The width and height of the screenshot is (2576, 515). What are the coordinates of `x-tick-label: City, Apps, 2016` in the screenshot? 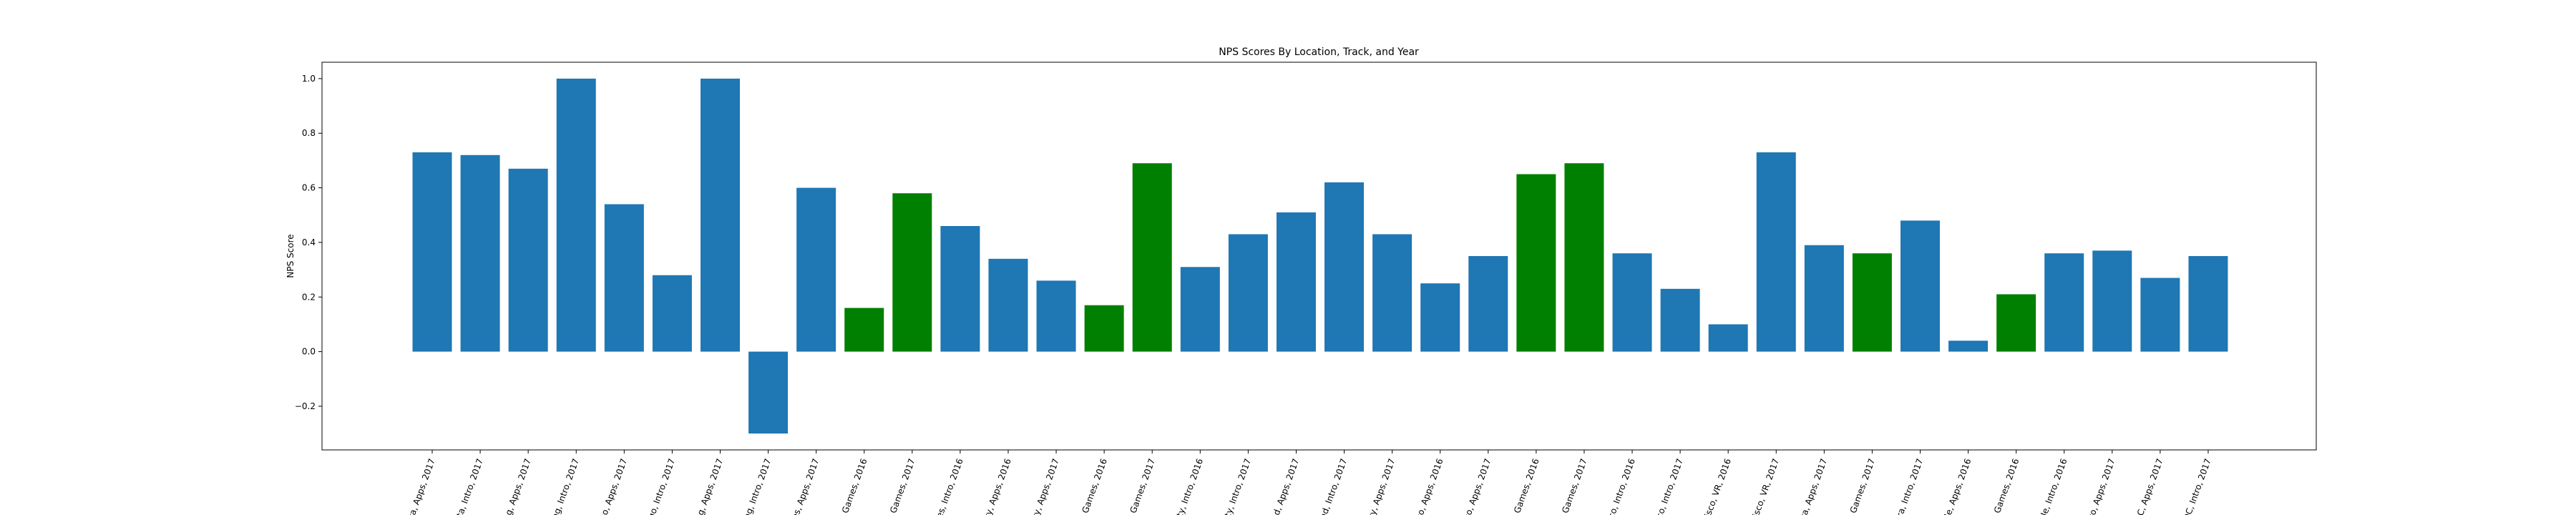 It's located at (996, 486).